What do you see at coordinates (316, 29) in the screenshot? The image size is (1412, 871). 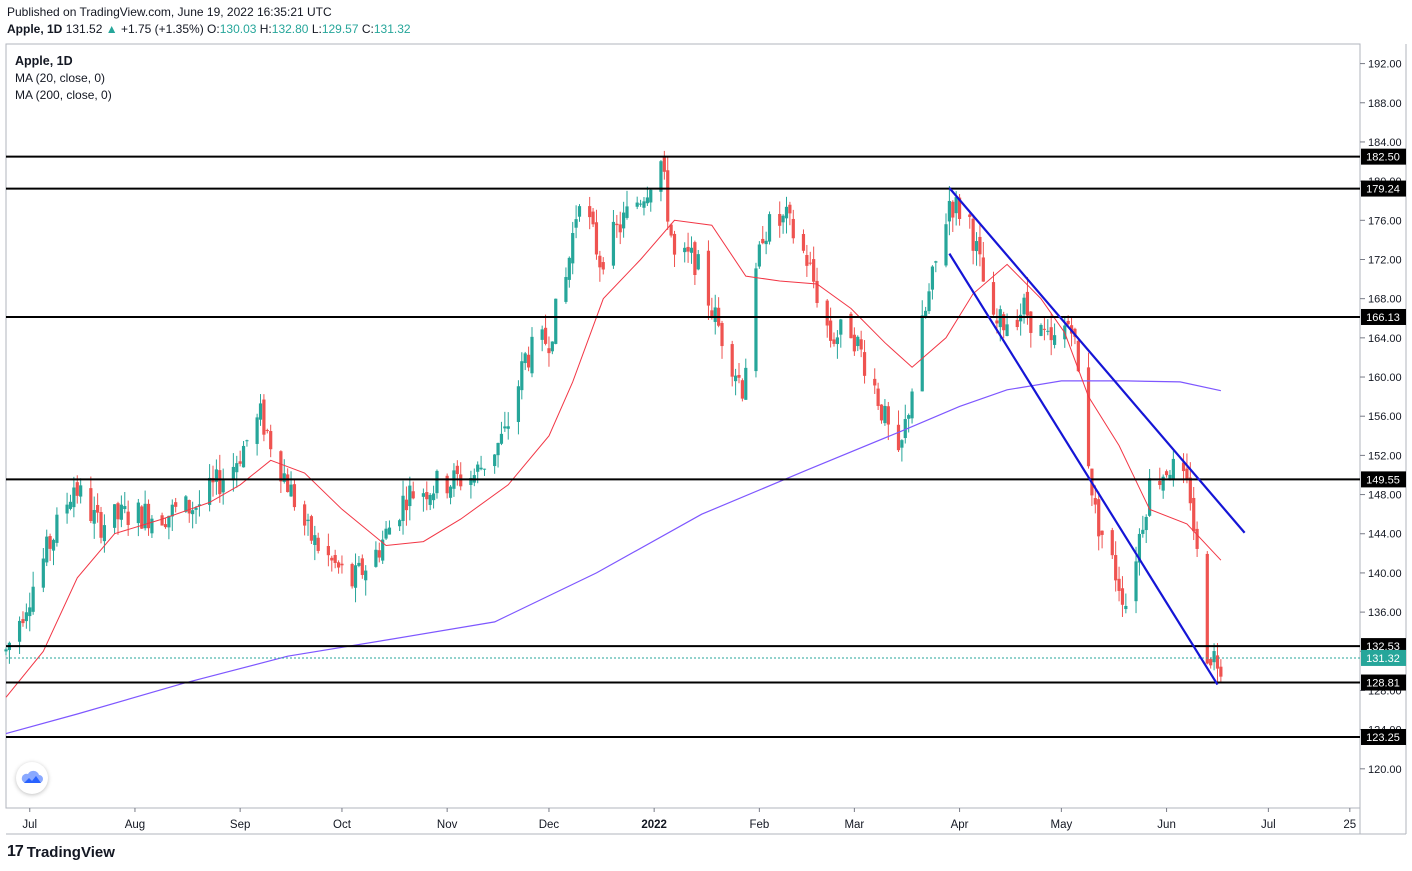 I see `low-label: L:` at bounding box center [316, 29].